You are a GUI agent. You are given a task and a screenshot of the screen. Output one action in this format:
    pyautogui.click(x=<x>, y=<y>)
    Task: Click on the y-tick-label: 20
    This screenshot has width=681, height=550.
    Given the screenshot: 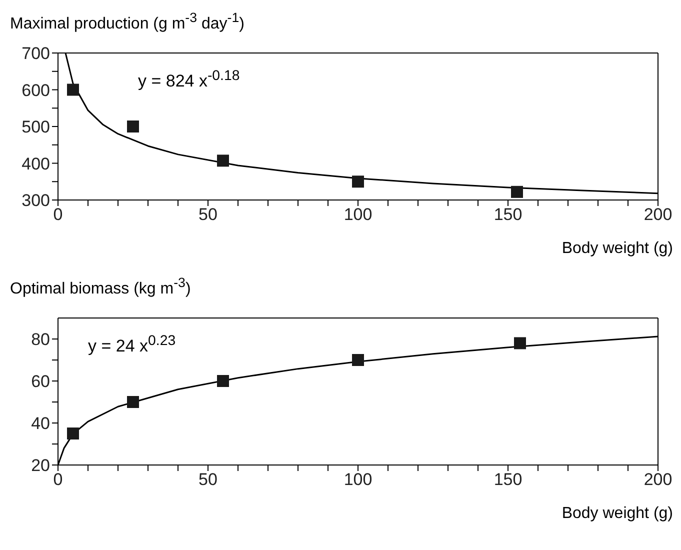 What is the action you would take?
    pyautogui.click(x=40, y=466)
    